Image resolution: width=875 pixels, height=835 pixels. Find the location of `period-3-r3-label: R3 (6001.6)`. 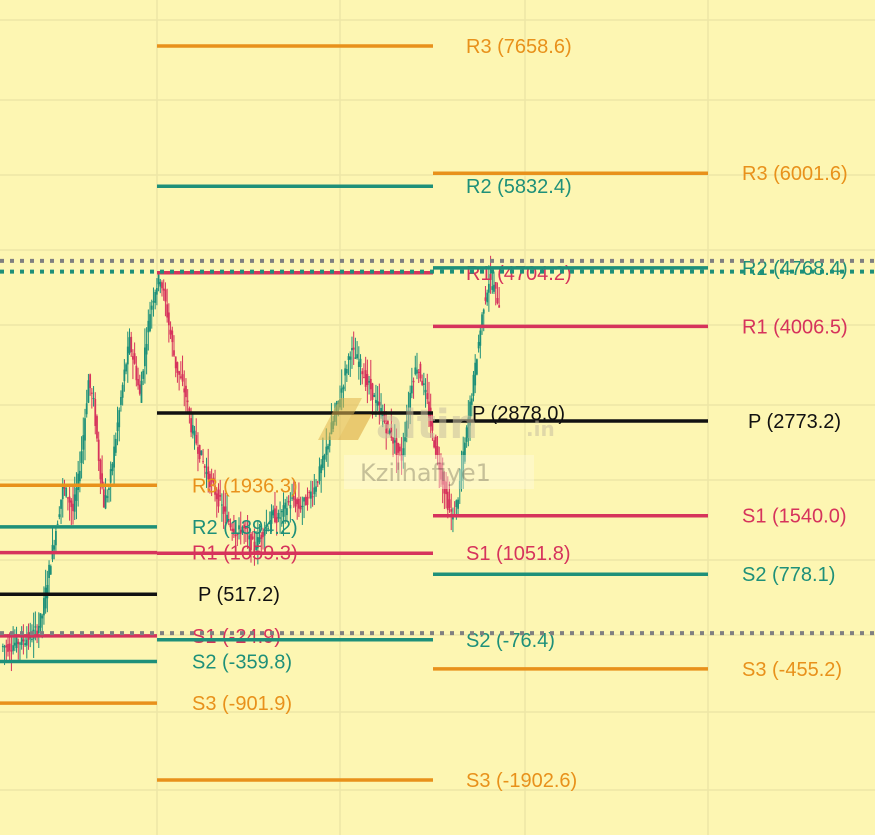

period-3-r3-label: R3 (6001.6) is located at coordinates (795, 174).